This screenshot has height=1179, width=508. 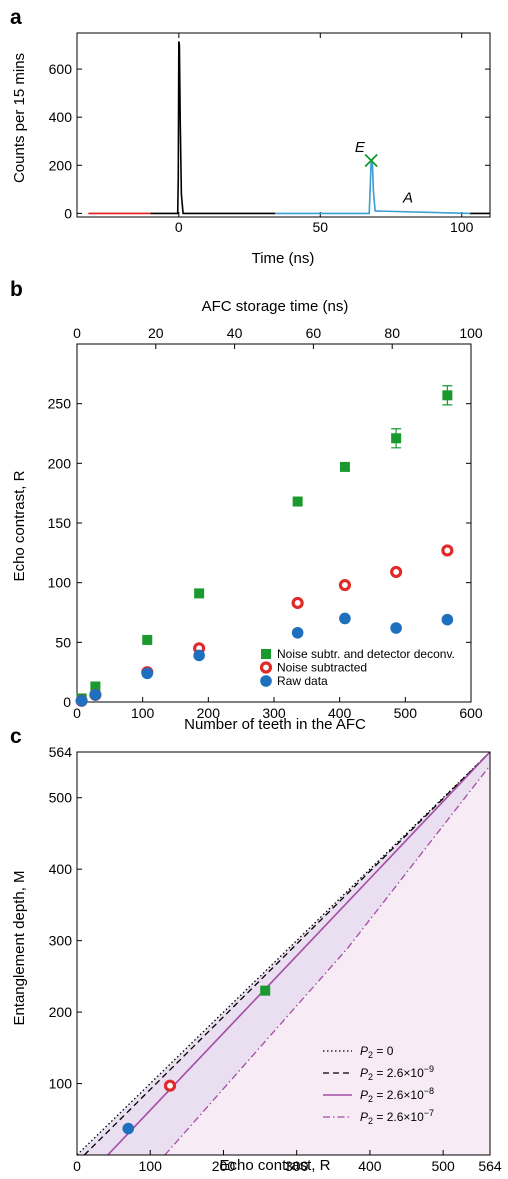 What do you see at coordinates (406, 713) in the screenshot?
I see `panel-b-xtick-label: 500` at bounding box center [406, 713].